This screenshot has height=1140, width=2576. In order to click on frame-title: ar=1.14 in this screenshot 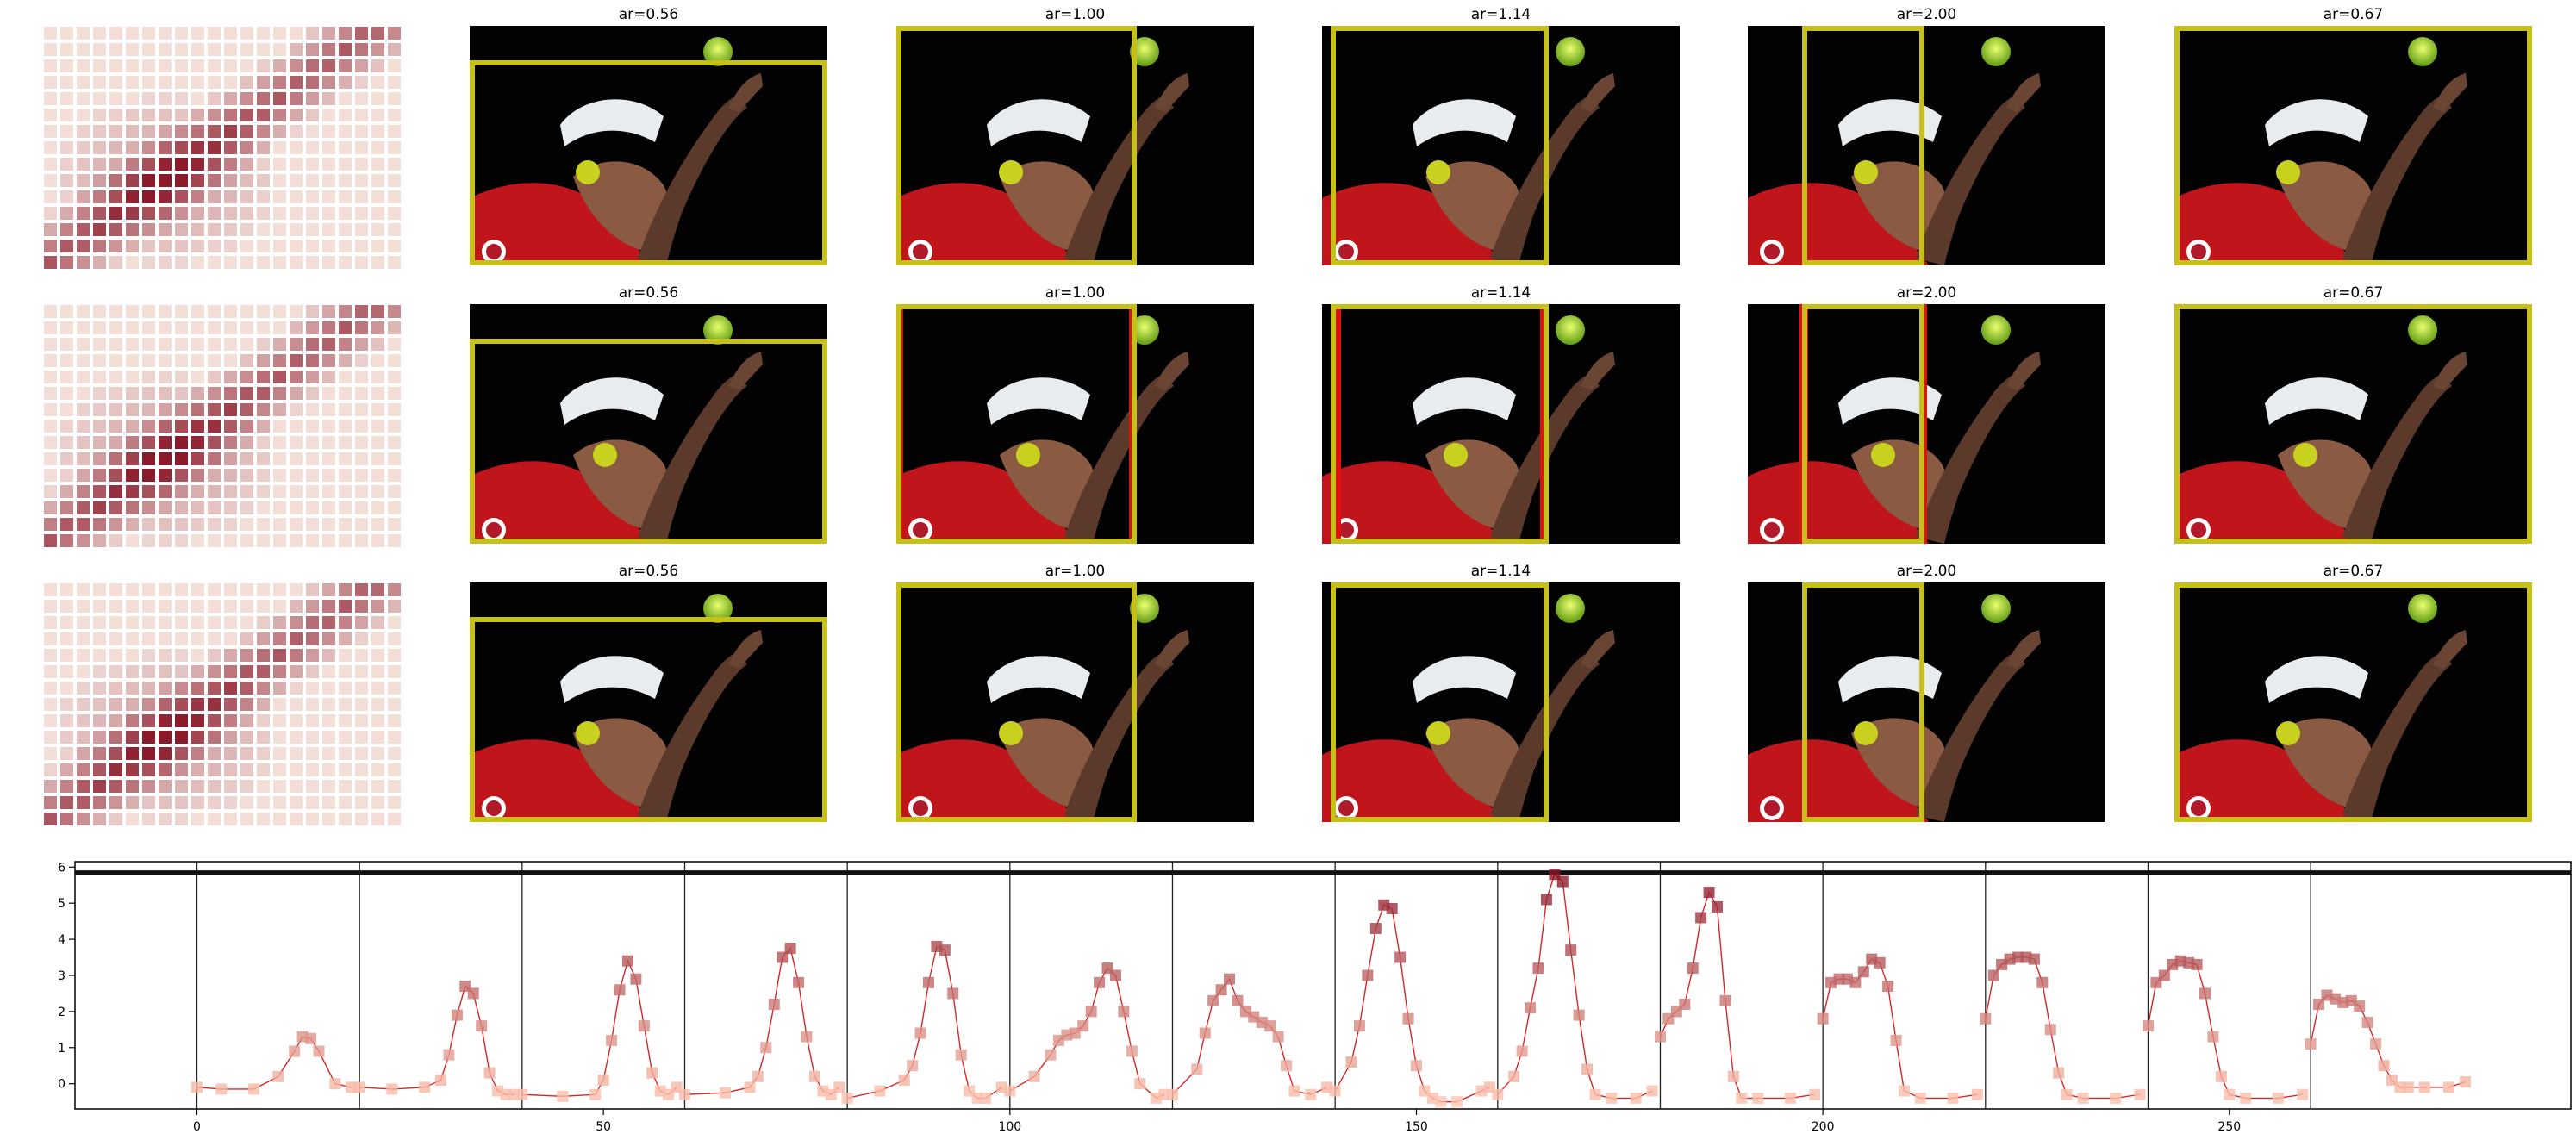, I will do `click(1501, 14)`.